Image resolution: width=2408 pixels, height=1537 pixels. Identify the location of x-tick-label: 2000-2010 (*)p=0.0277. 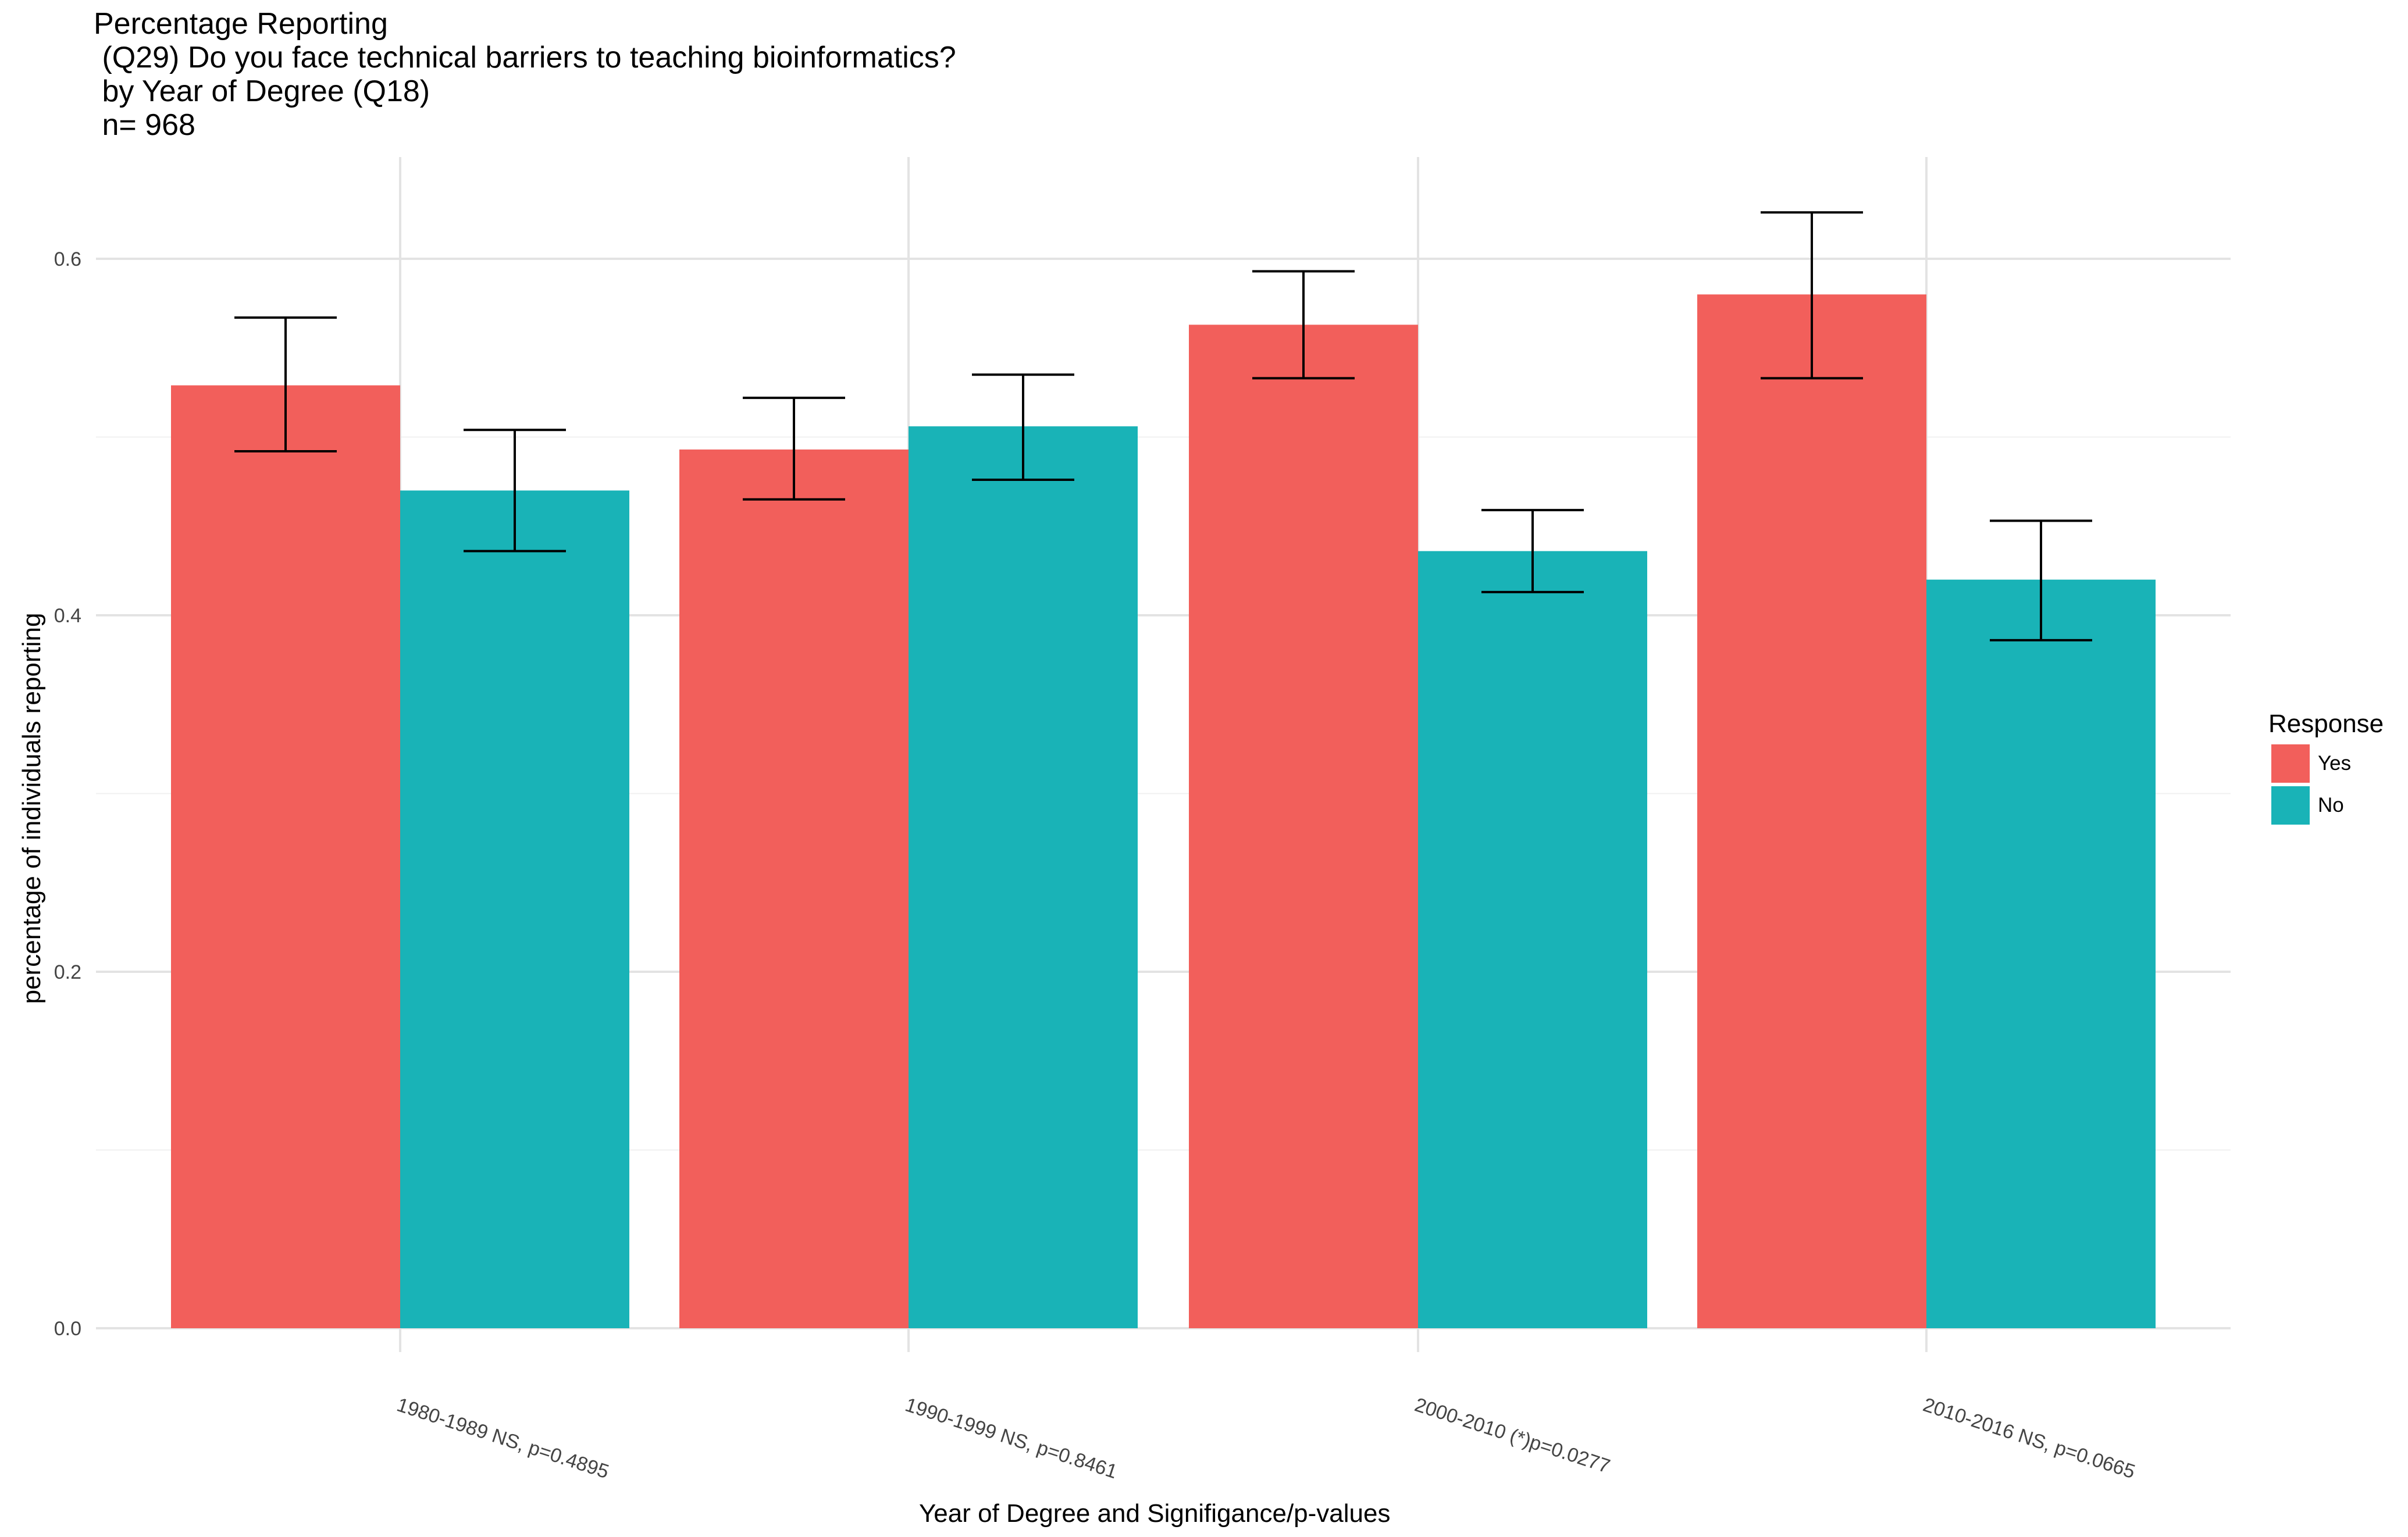
(1513, 1435).